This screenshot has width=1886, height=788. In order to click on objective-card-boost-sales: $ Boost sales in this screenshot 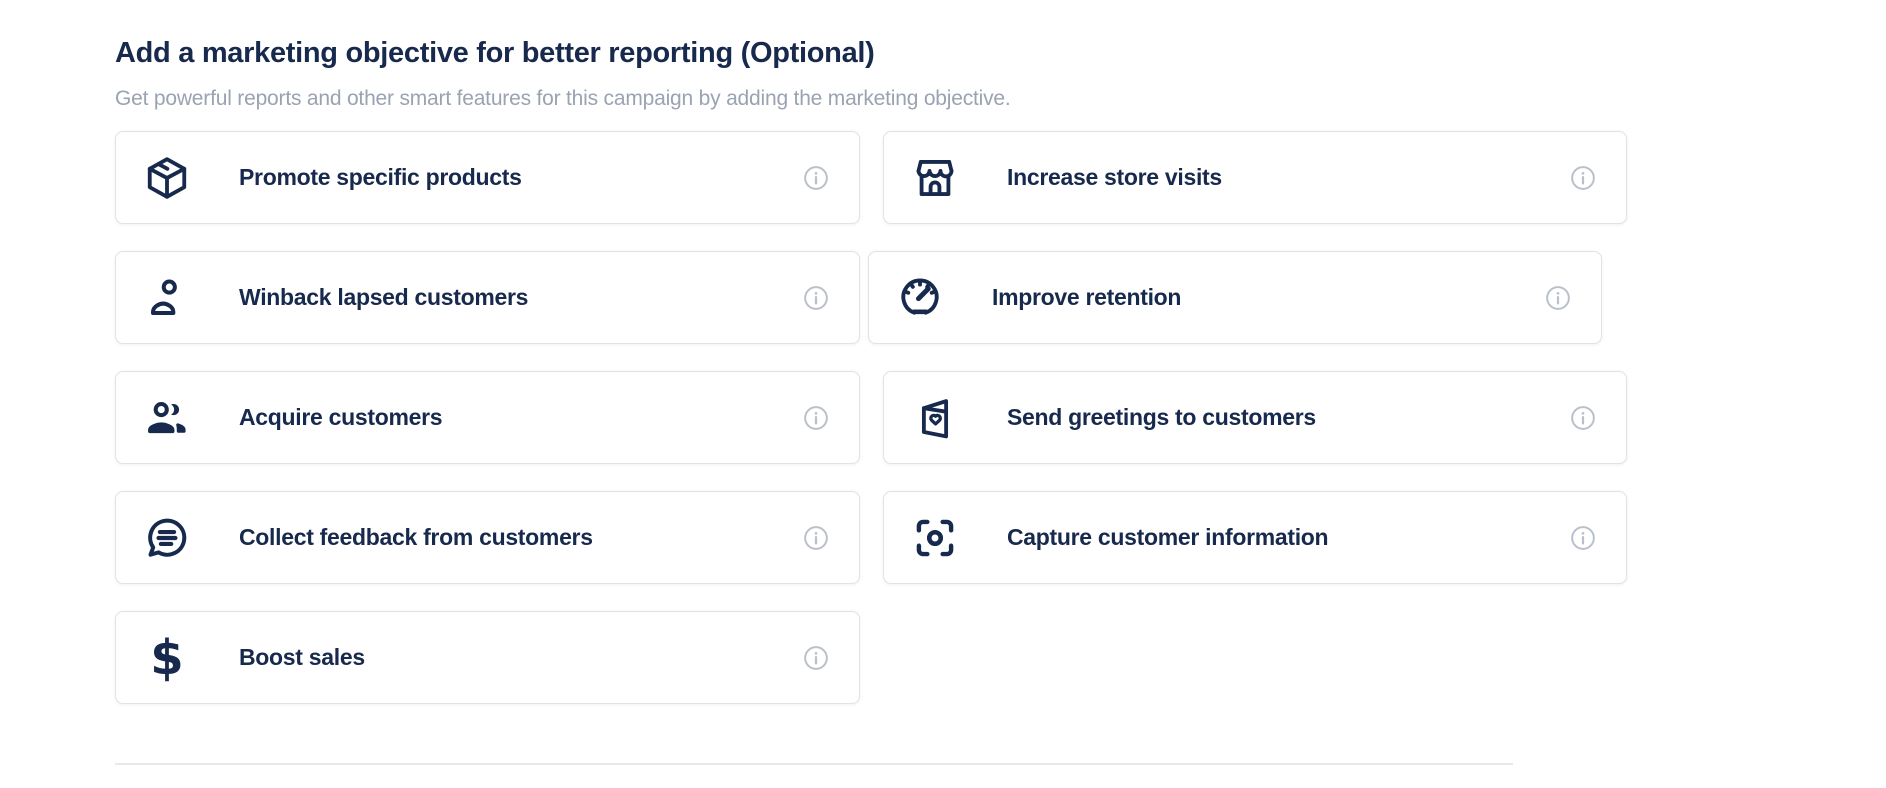, I will do `click(487, 657)`.